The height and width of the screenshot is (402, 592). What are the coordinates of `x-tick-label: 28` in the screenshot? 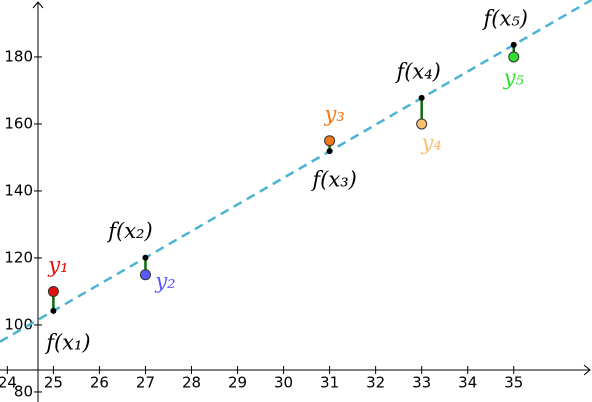 It's located at (191, 383).